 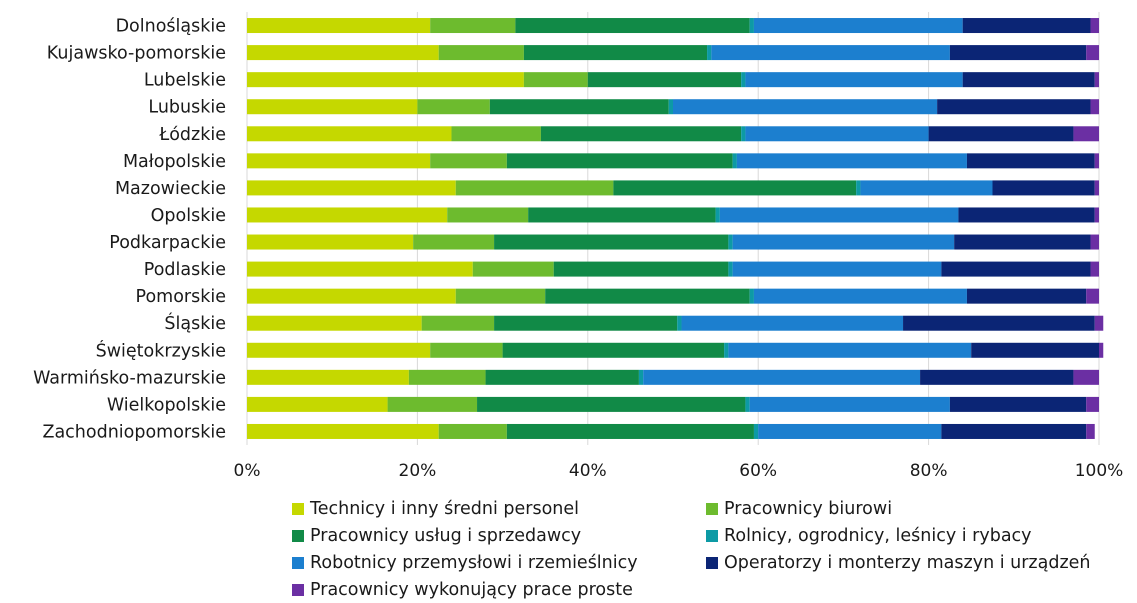 What do you see at coordinates (445, 509) in the screenshot?
I see `legend-label: Technicy i inny średni personel` at bounding box center [445, 509].